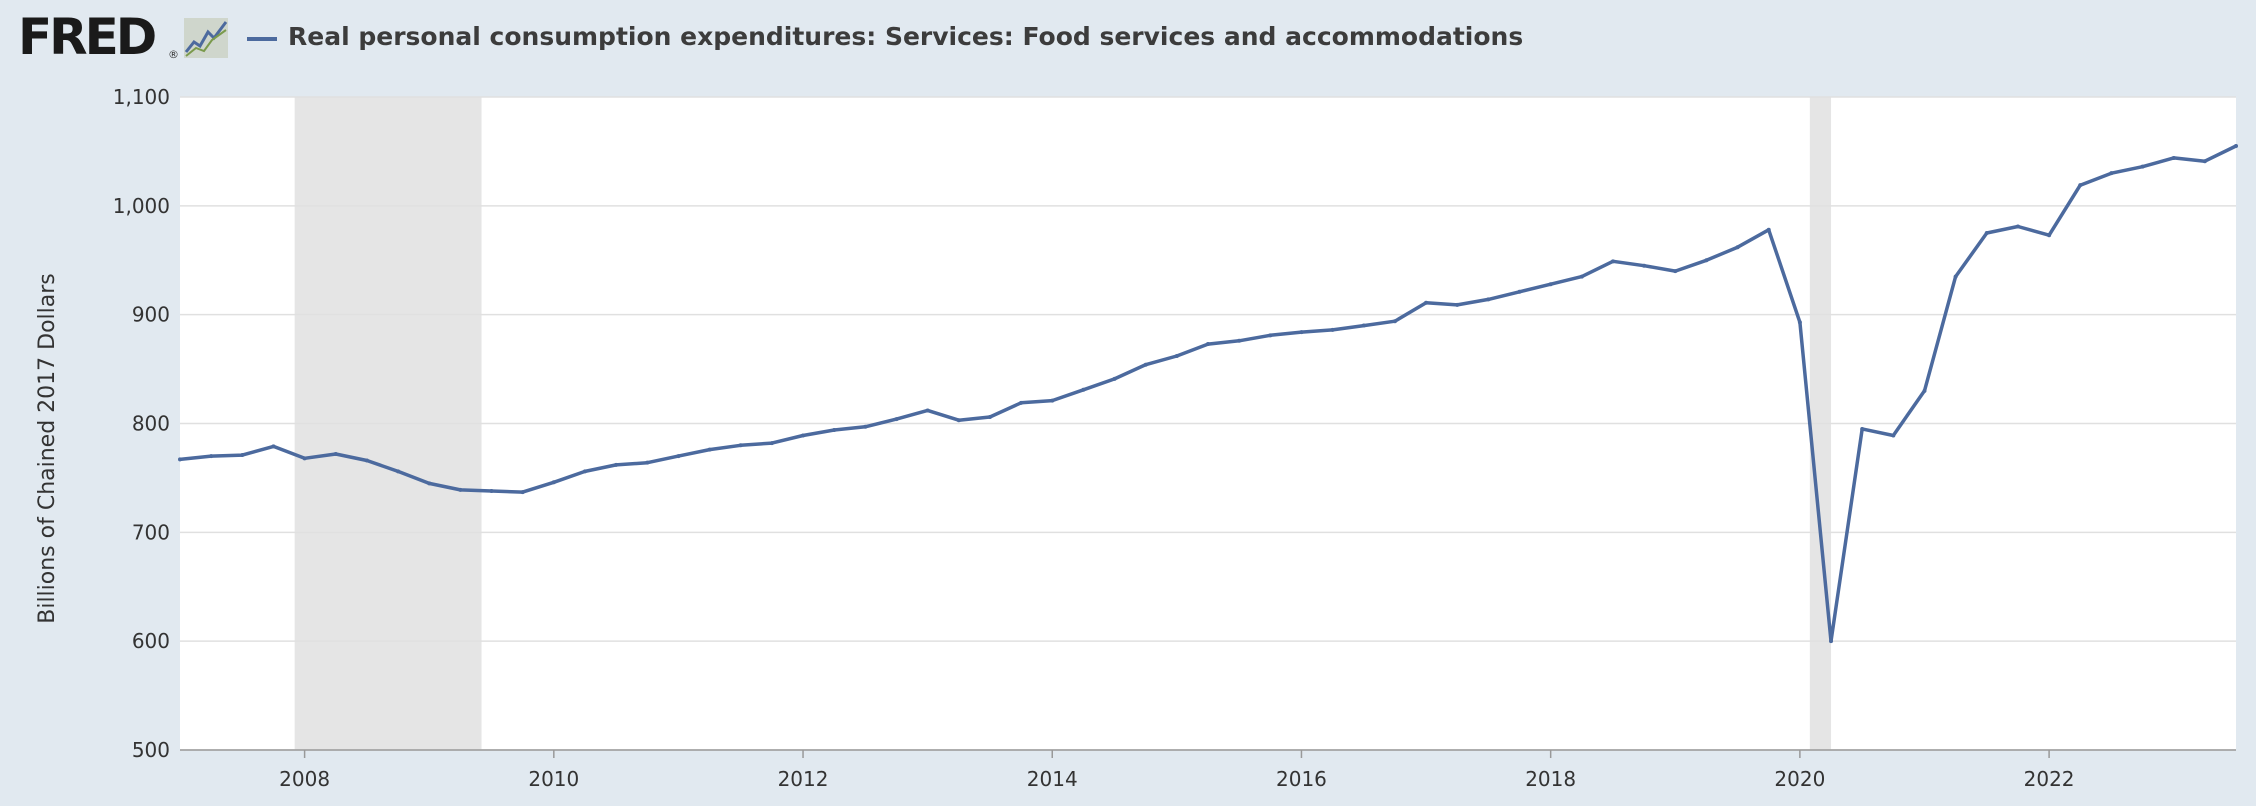 Image resolution: width=2256 pixels, height=806 pixels. I want to click on y-tick-label: 800, so click(151, 424).